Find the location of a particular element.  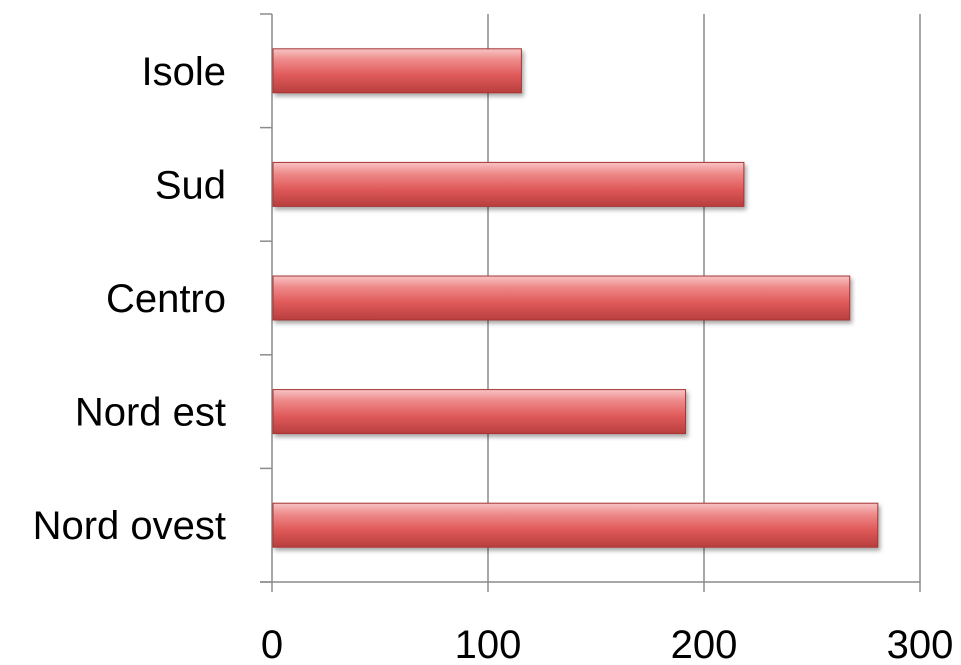

x-tick-label: 100 is located at coordinates (488, 644).